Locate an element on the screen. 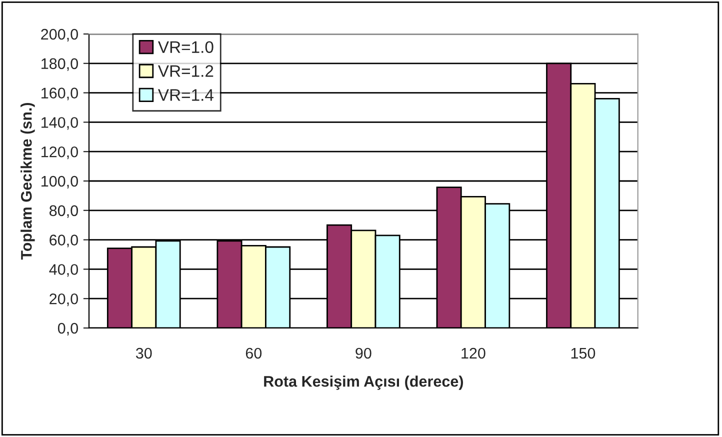  y-tick-label: 140,0 is located at coordinates (60, 123).